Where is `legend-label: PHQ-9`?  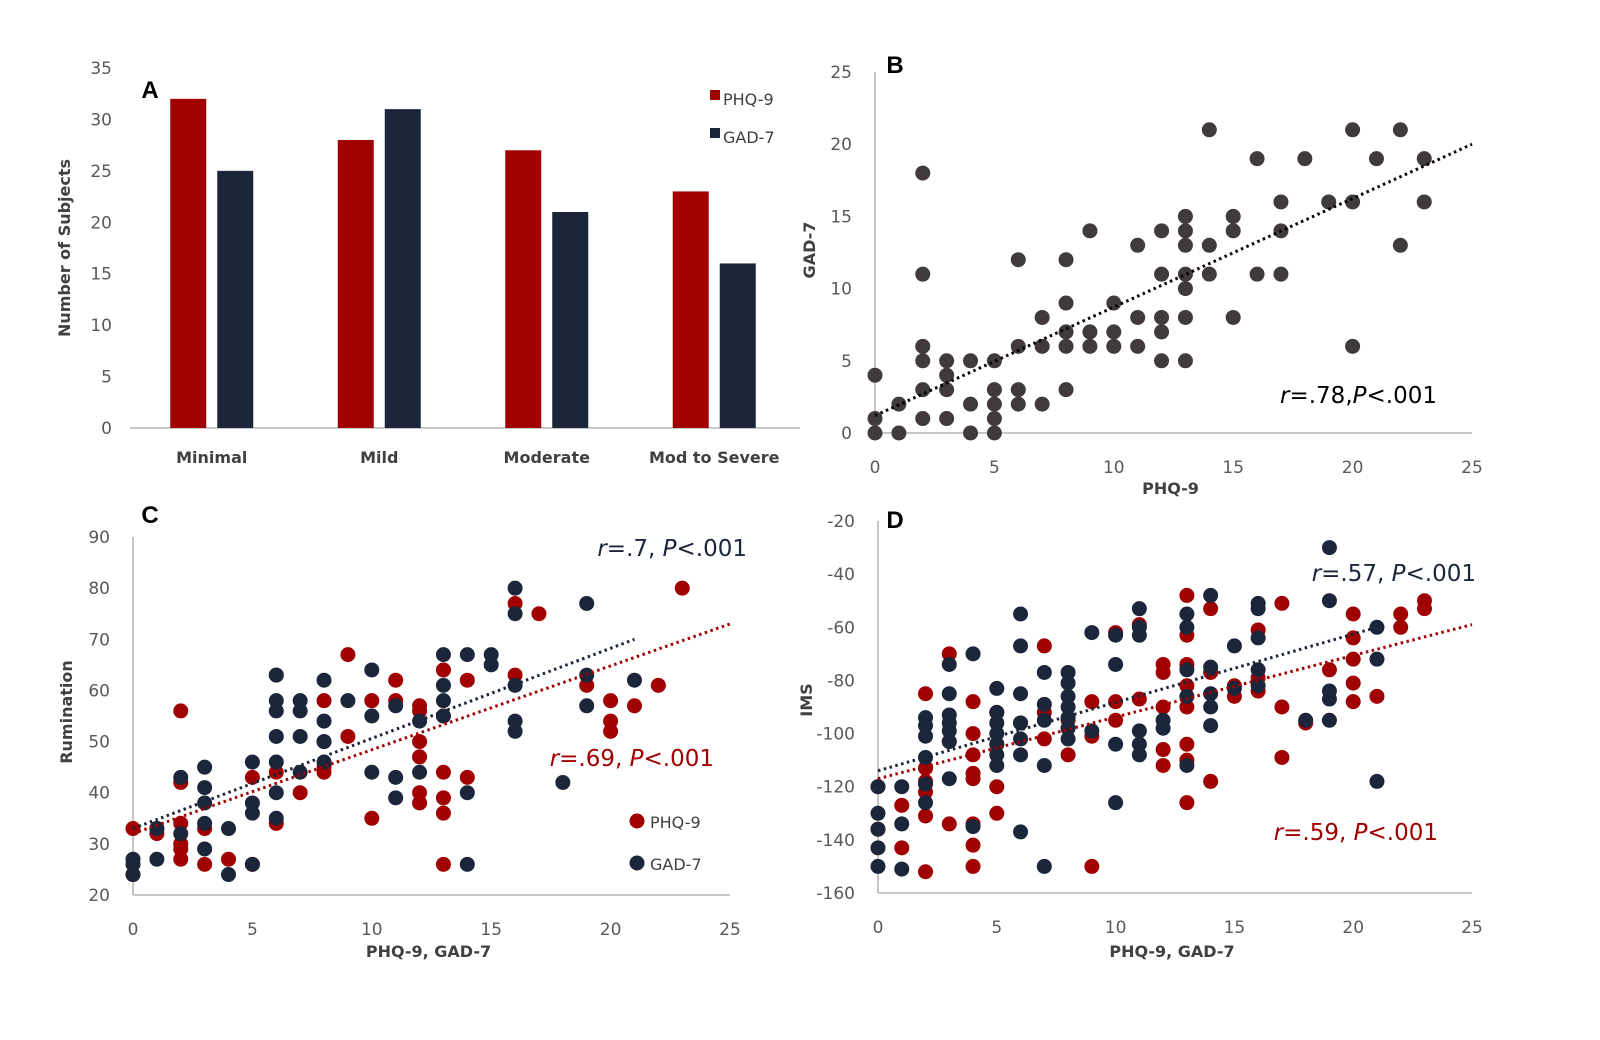 legend-label: PHQ-9 is located at coordinates (748, 99).